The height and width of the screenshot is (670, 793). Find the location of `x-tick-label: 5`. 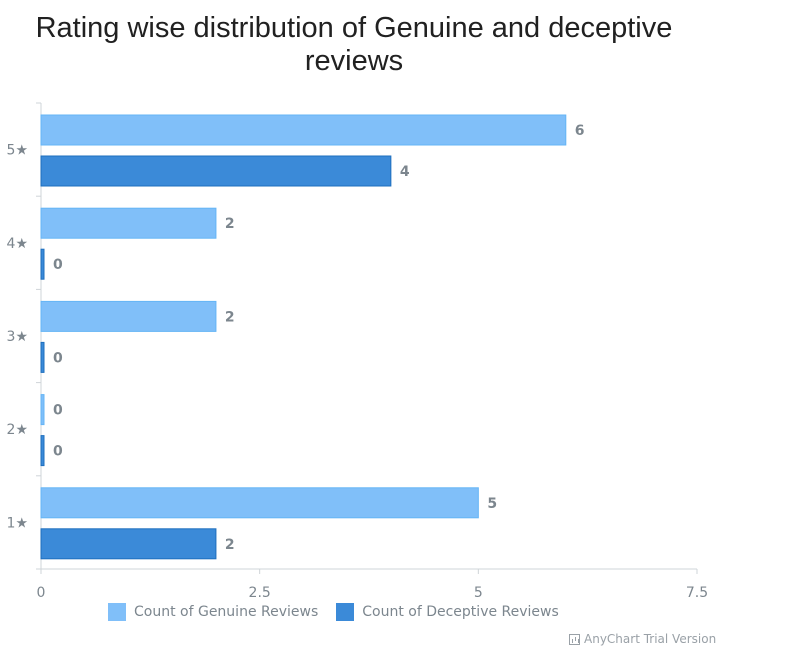

x-tick-label: 5 is located at coordinates (478, 593).